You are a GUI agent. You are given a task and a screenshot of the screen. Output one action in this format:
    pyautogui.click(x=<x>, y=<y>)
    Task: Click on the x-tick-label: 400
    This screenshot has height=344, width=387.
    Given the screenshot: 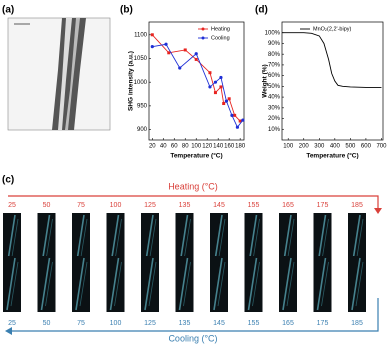 What is the action you would take?
    pyautogui.click(x=335, y=147)
    